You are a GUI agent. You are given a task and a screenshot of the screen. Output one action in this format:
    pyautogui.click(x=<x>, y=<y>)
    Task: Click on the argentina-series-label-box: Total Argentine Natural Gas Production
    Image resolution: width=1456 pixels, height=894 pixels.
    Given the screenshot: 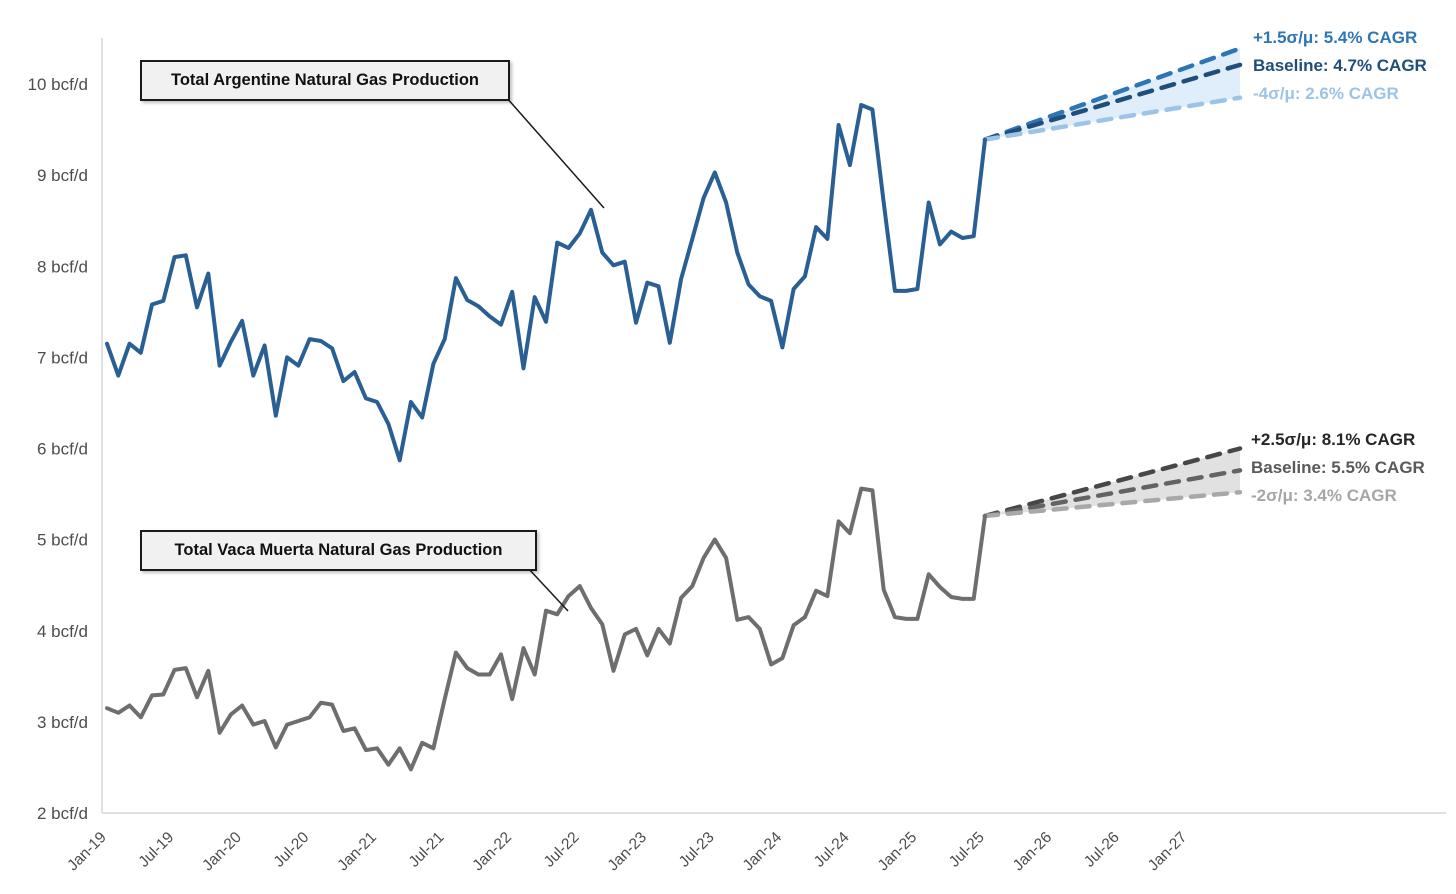 What is the action you would take?
    pyautogui.click(x=325, y=80)
    